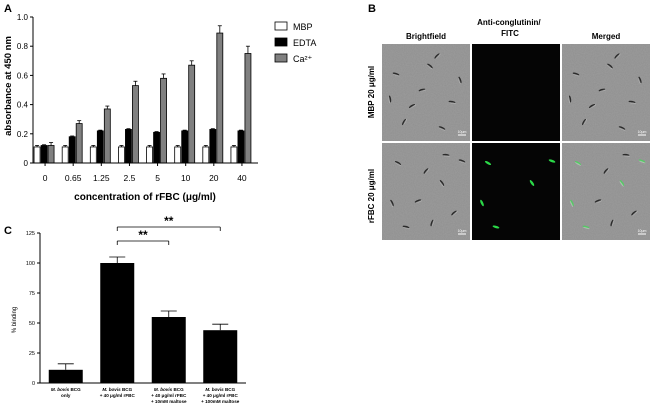  I want to click on y-axis-label-c: % binding, so click(15, 320).